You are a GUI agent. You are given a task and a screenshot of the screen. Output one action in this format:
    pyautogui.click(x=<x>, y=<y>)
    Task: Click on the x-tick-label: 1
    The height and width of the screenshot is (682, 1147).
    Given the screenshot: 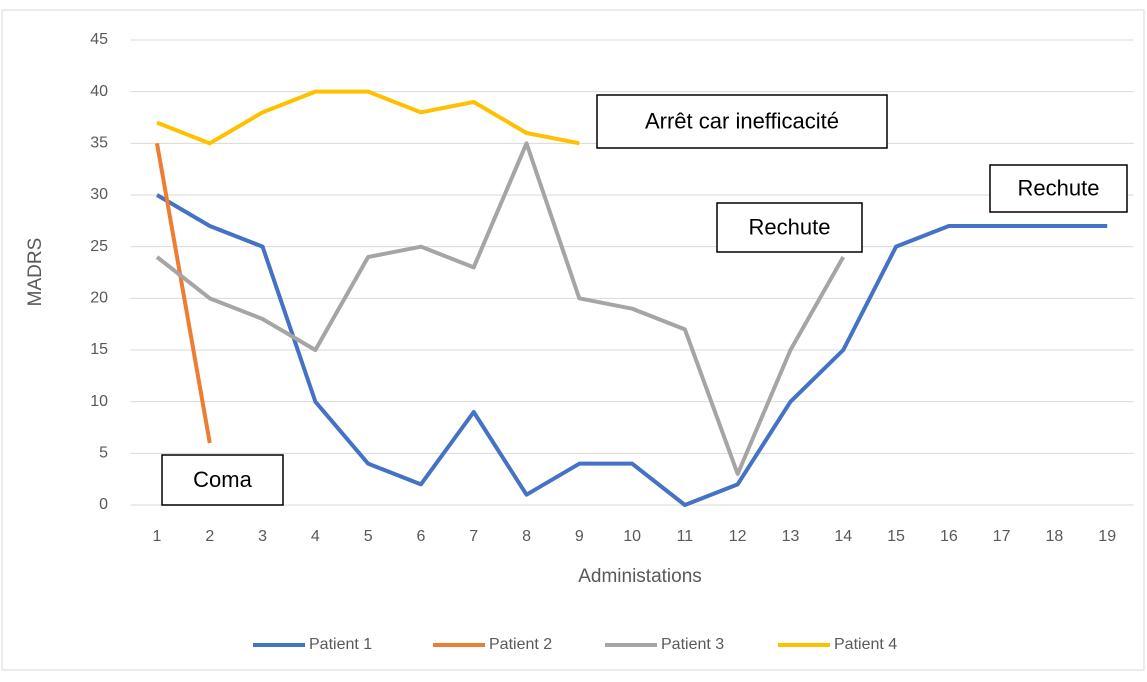 What is the action you would take?
    pyautogui.click(x=157, y=536)
    